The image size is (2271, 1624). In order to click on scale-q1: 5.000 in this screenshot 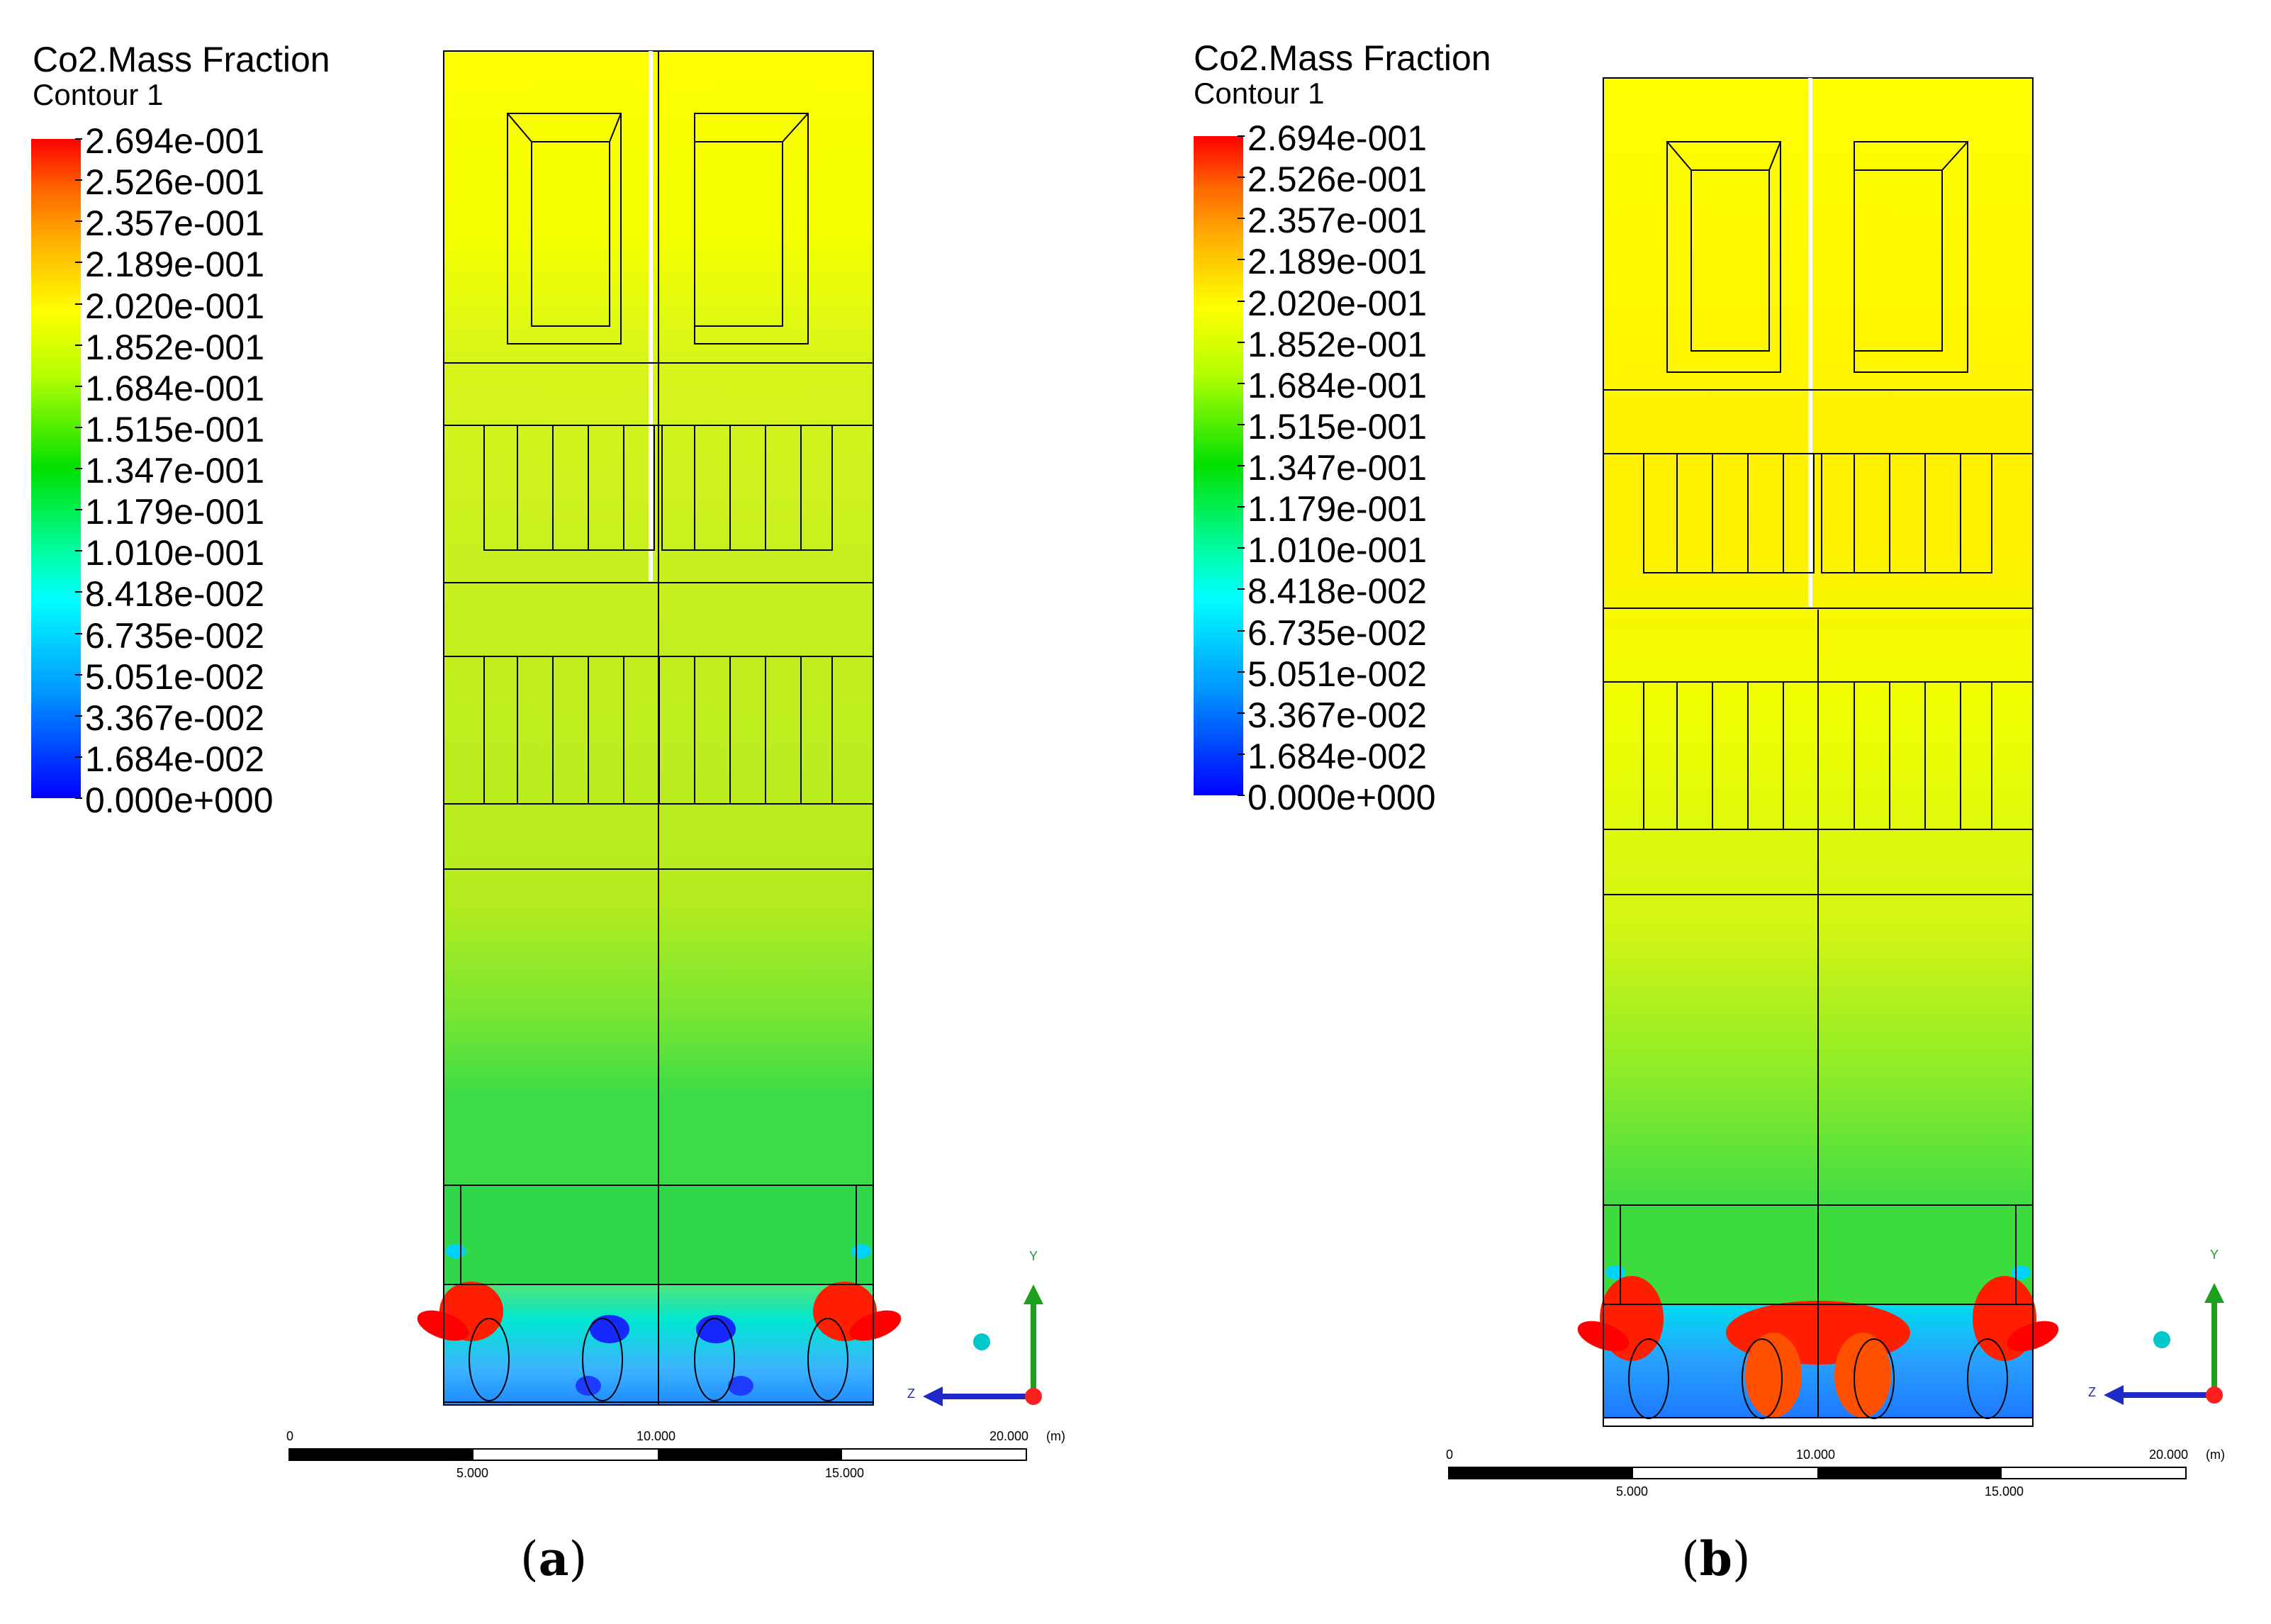, I will do `click(473, 1473)`.